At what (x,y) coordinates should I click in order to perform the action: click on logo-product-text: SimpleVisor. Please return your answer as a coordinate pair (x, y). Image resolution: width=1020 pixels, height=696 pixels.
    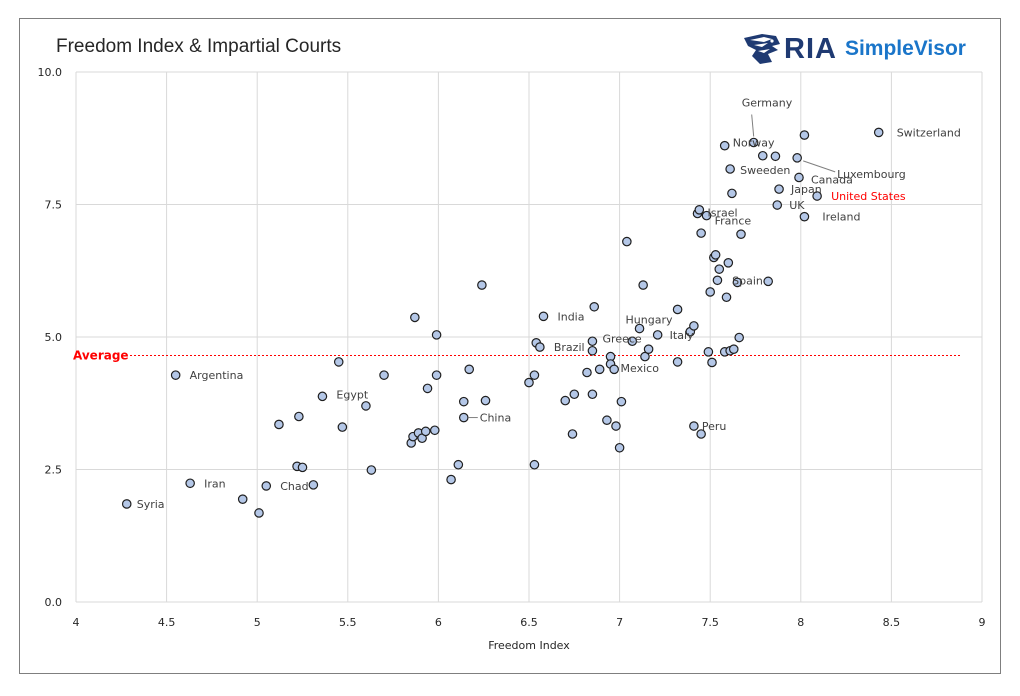
    Looking at the image, I should click on (905, 48).